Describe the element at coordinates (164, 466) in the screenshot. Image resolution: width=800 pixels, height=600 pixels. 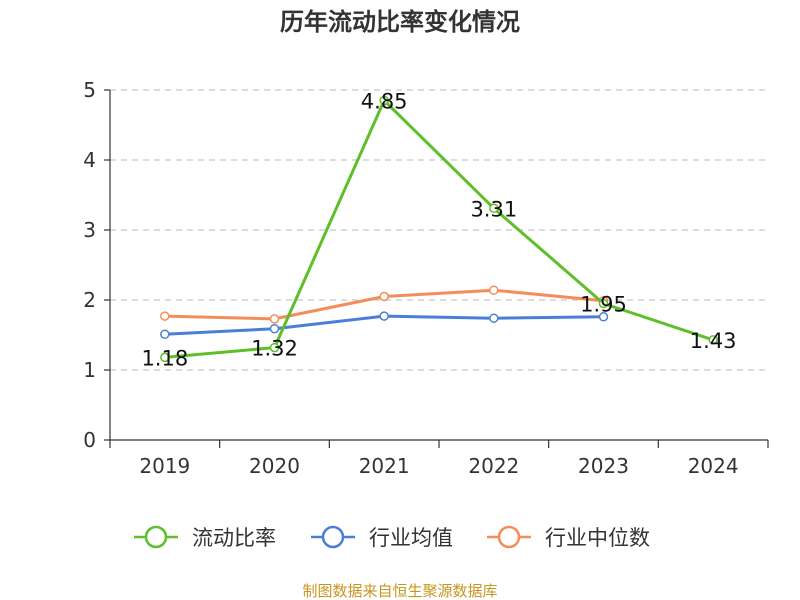
I see `x-tick-label: 2019` at that location.